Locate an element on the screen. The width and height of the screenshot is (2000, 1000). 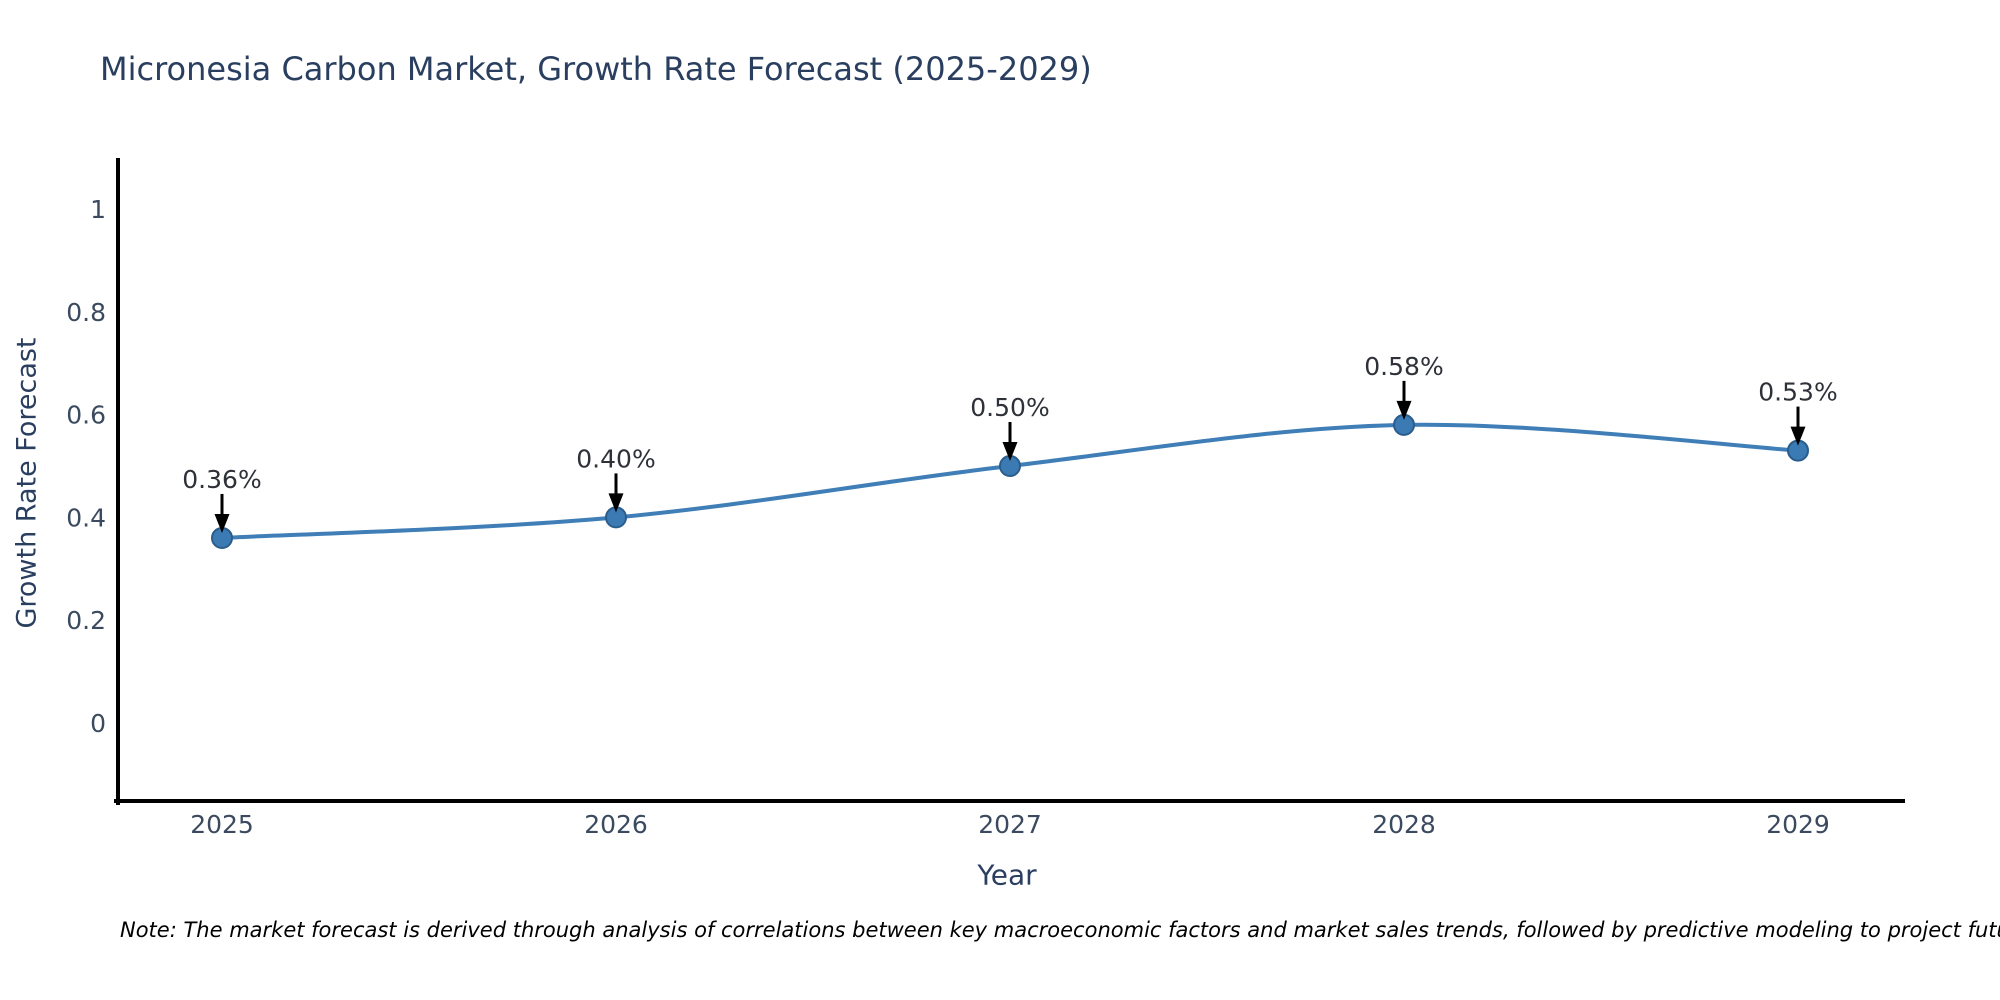
annotation-label: 0.50% is located at coordinates (1009, 407).